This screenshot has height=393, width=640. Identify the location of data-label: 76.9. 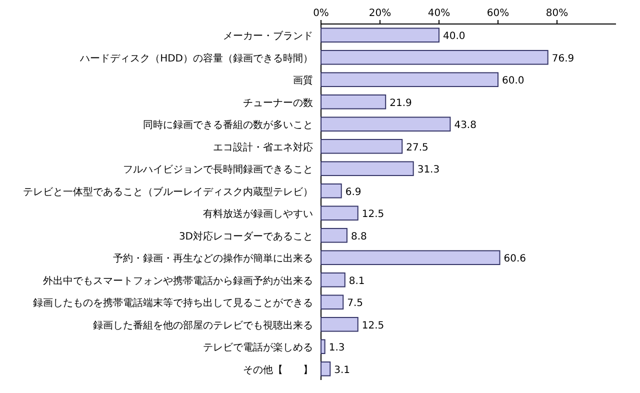
(563, 58).